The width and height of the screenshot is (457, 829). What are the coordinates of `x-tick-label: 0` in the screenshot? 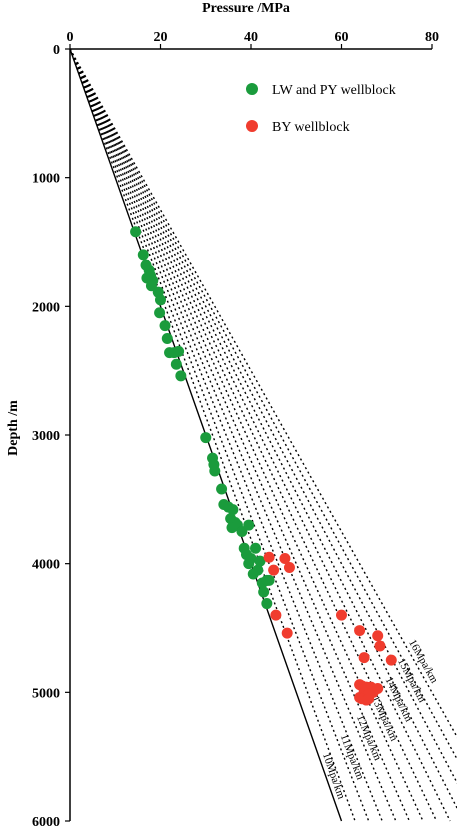 It's located at (70, 37).